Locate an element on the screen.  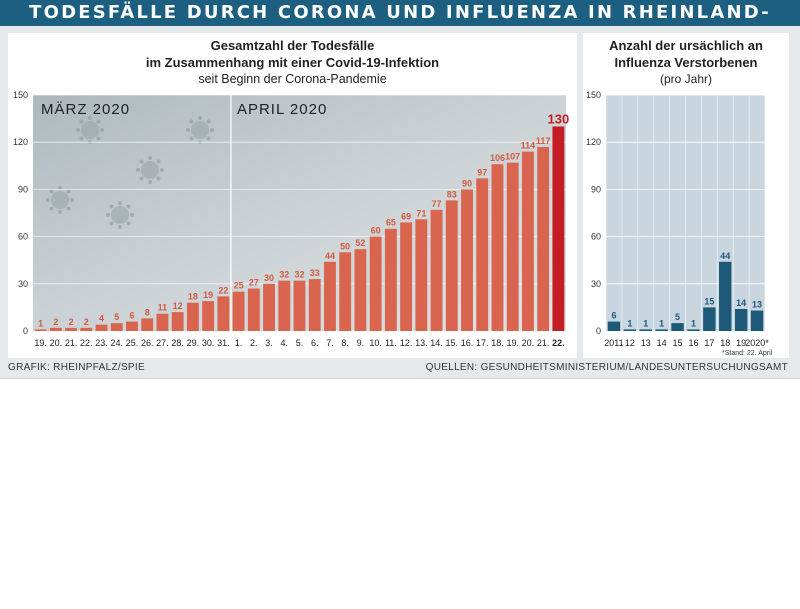
covid-y-tick-label: 90 is located at coordinates (23, 189).